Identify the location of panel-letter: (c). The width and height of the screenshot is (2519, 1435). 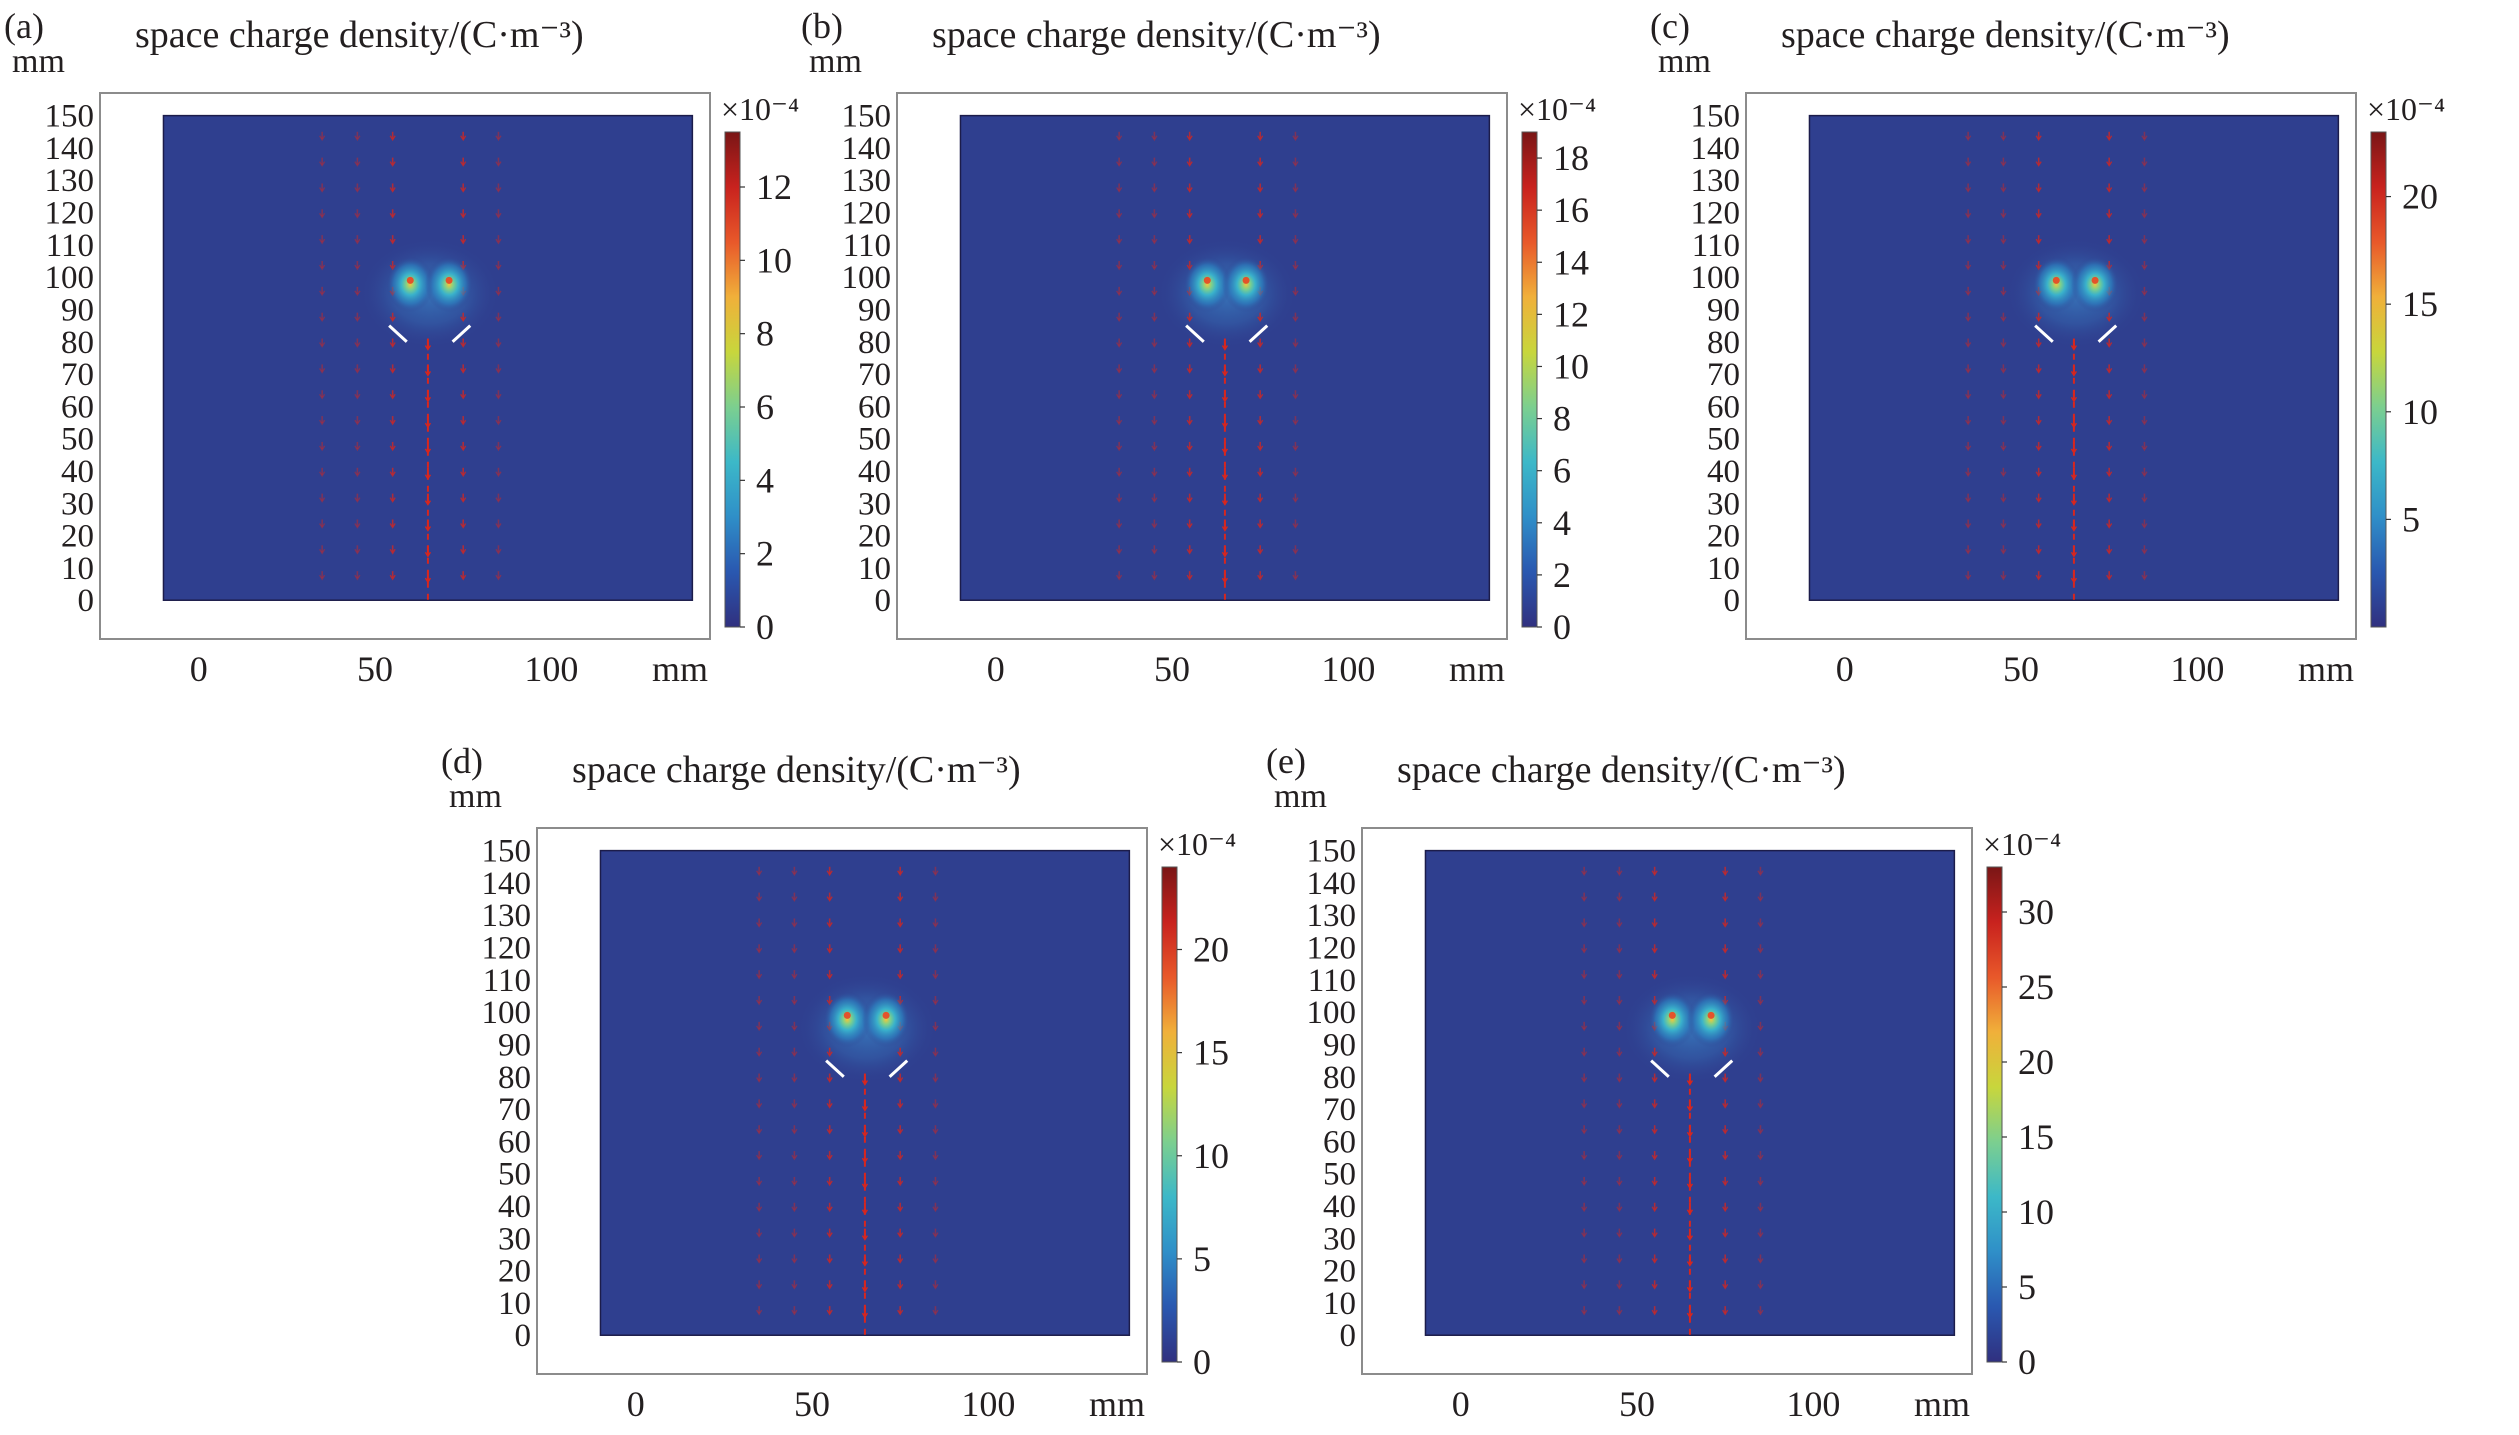
(1670, 26).